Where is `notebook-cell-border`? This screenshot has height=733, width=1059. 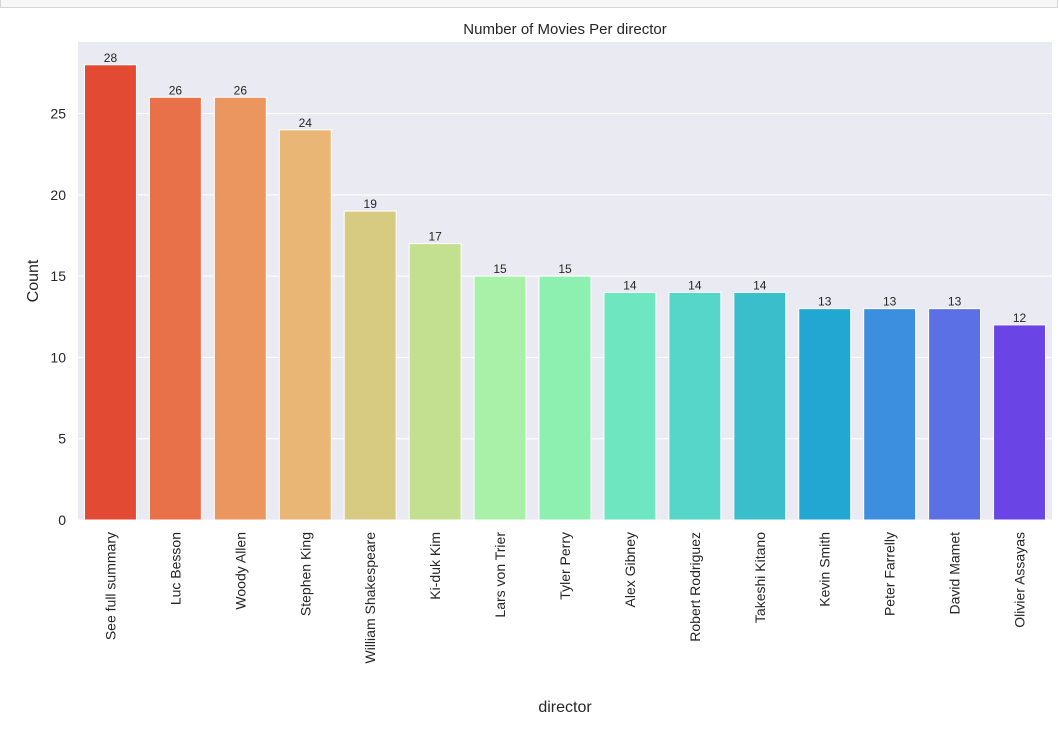
notebook-cell-border is located at coordinates (529, 4).